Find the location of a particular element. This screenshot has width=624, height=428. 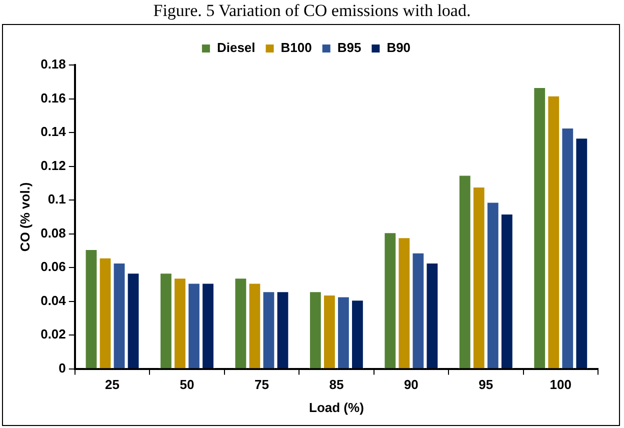

x-tick-label: 100 is located at coordinates (561, 384).